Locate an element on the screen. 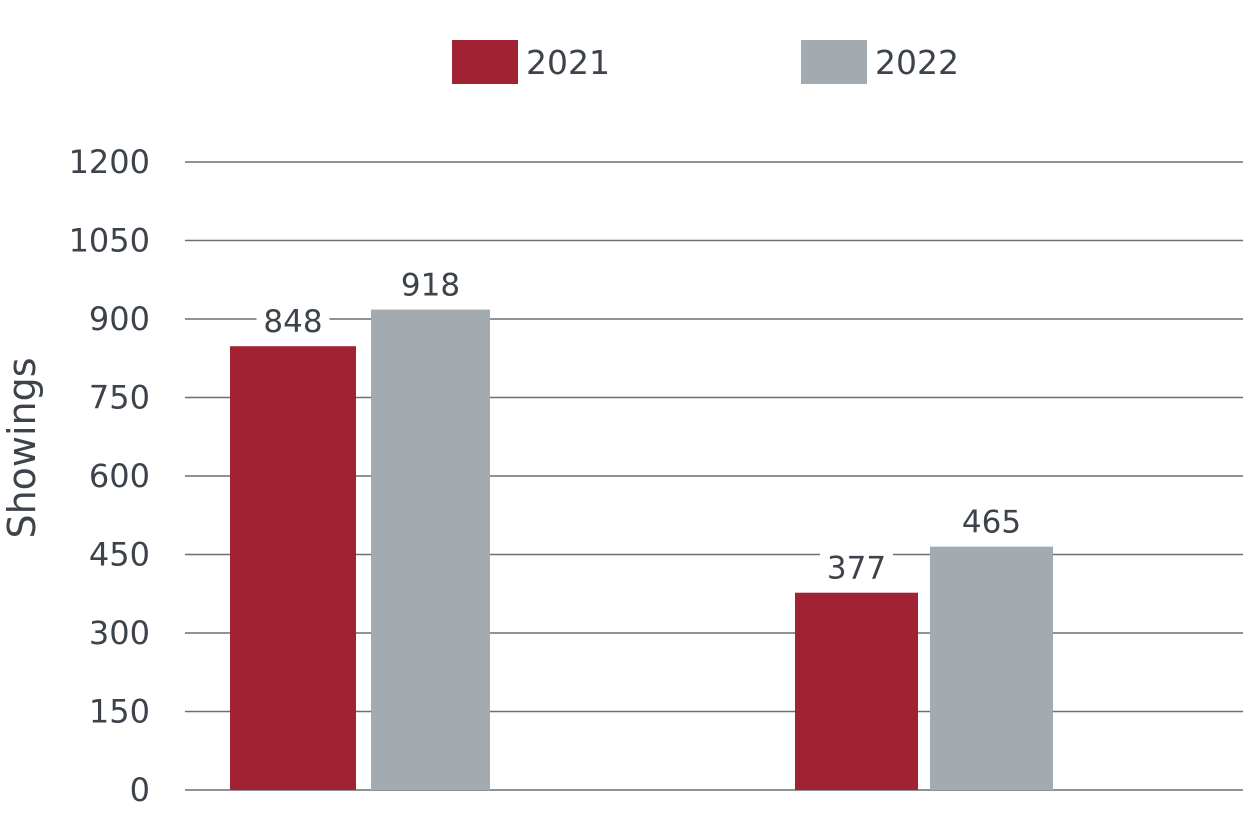  y-tick-label: 0 is located at coordinates (140, 790).